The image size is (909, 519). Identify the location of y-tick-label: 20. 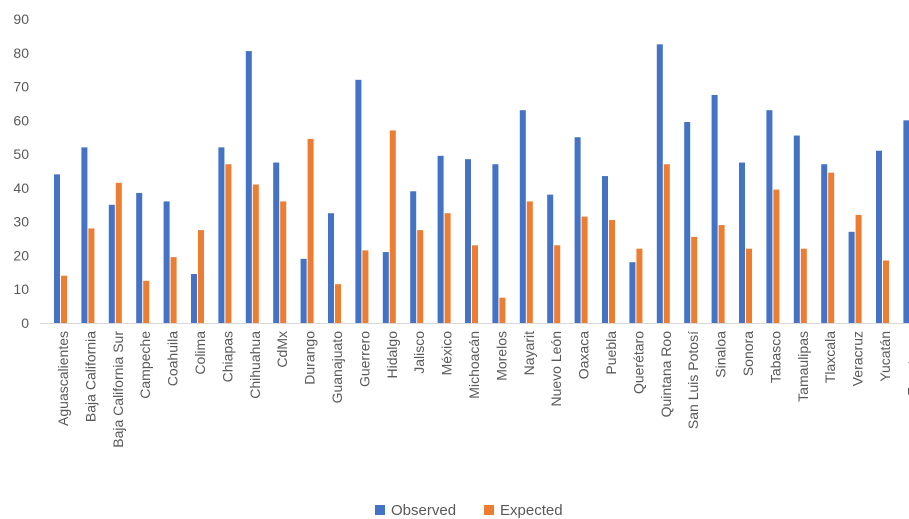
(21, 255).